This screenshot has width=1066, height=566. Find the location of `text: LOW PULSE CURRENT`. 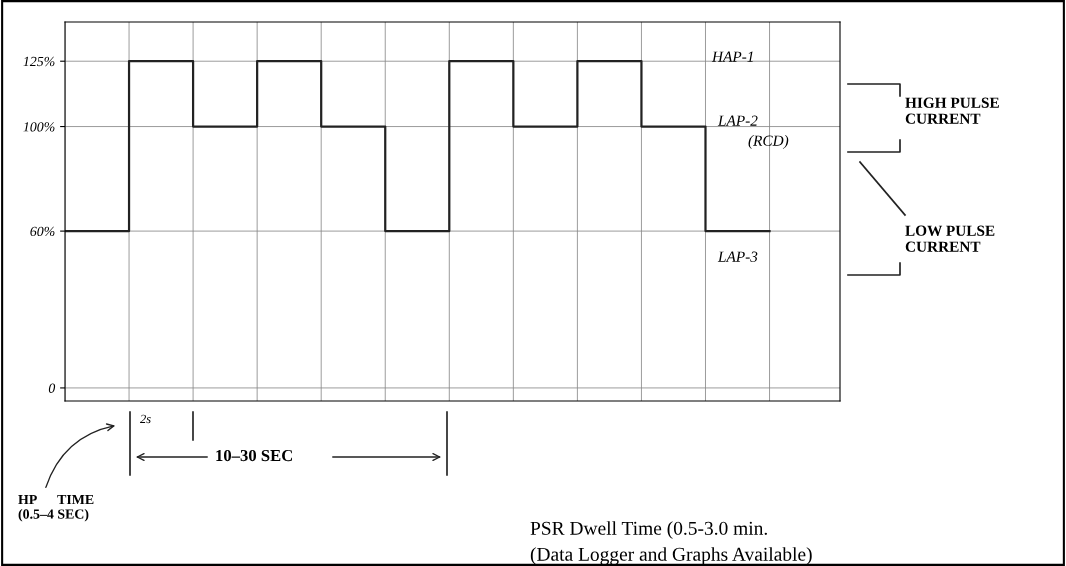

text: LOW PULSE CURRENT is located at coordinates (950, 238).